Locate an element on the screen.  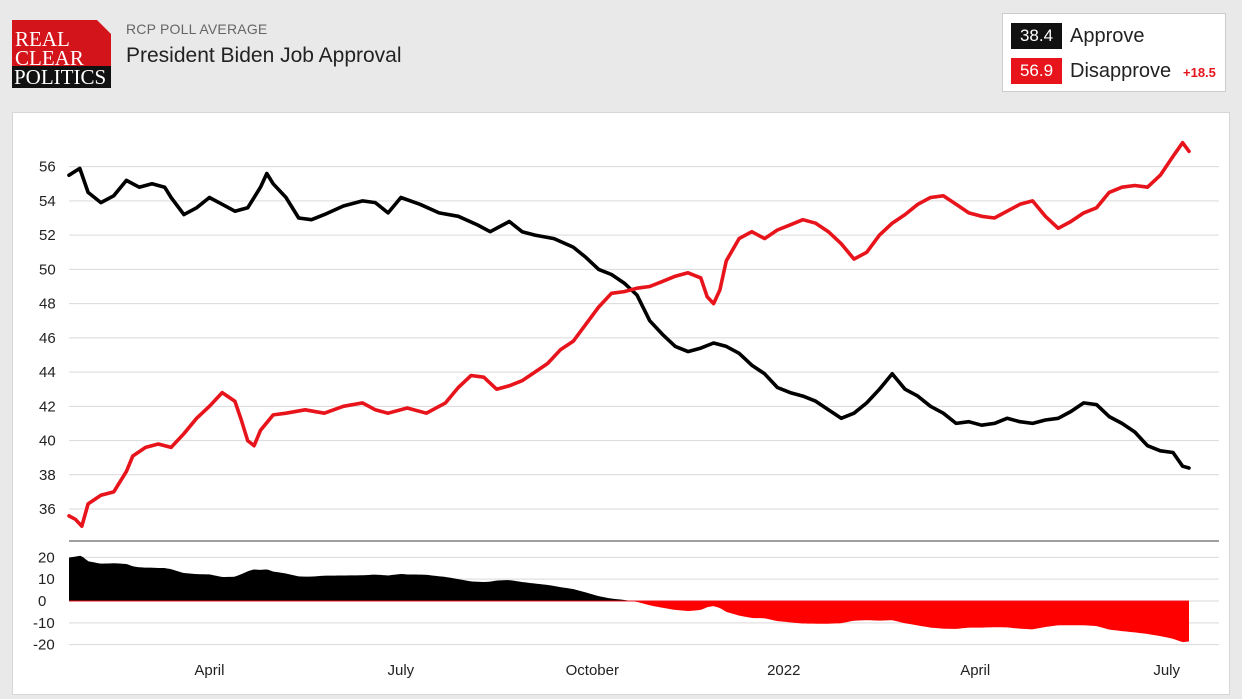
y-tick-label: 46 is located at coordinates (47, 338).